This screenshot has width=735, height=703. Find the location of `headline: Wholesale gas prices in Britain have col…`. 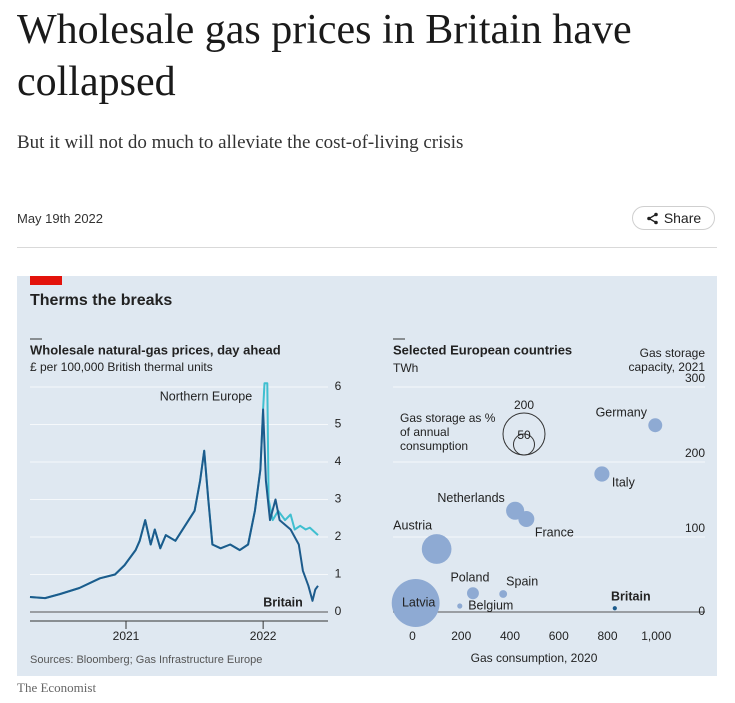

headline: Wholesale gas prices in Britain have col… is located at coordinates (324, 56).